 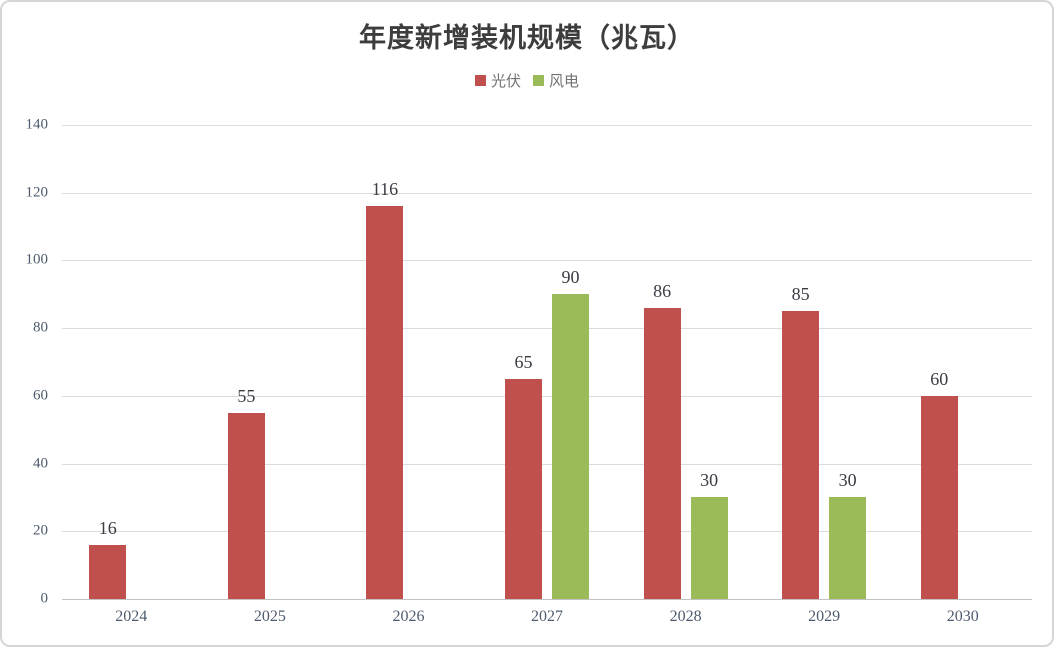 I want to click on x-tick-label: 2025, so click(x=269, y=616).